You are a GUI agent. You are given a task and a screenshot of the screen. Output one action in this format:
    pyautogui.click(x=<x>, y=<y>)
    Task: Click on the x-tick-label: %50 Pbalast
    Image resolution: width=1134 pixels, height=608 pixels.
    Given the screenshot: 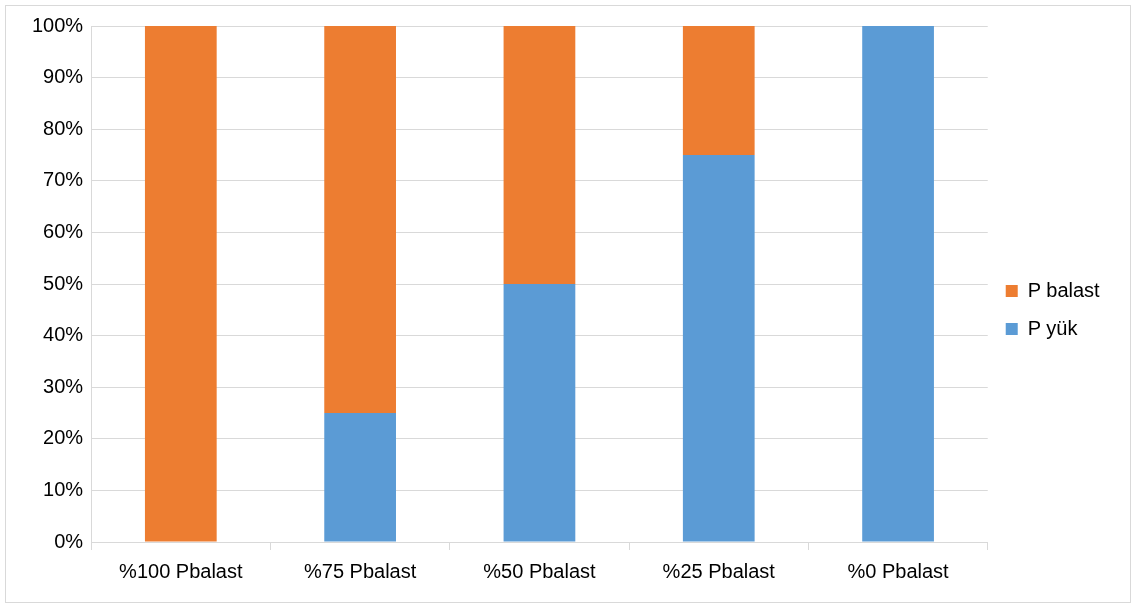 What is the action you would take?
    pyautogui.click(x=540, y=570)
    